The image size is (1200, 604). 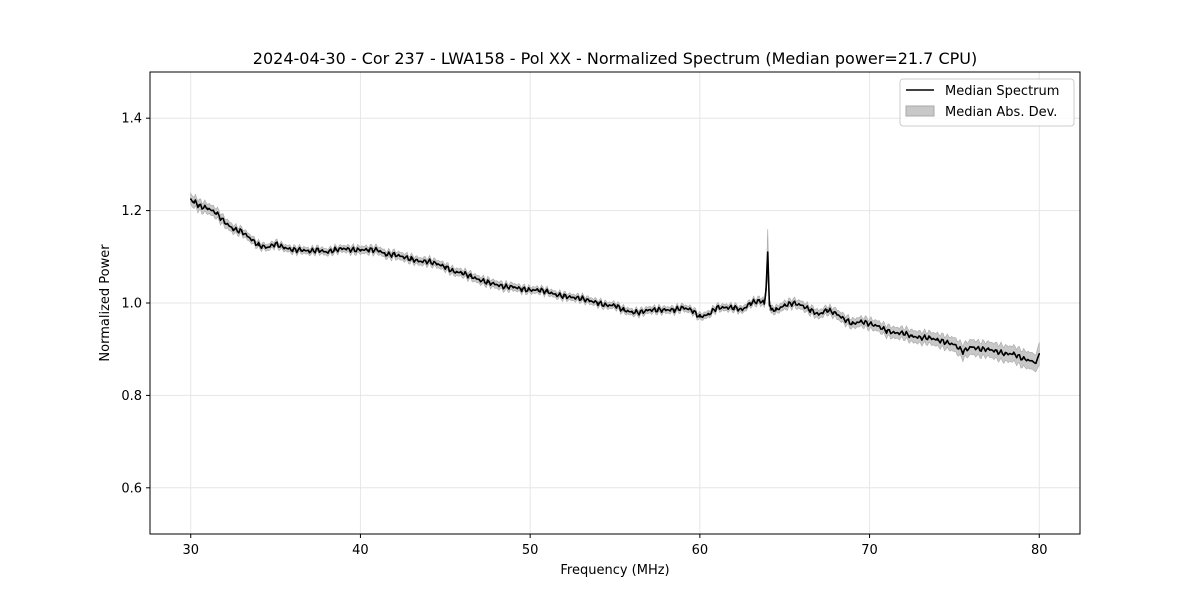 What do you see at coordinates (105, 303) in the screenshot?
I see `y-axis-label: Normalized Power` at bounding box center [105, 303].